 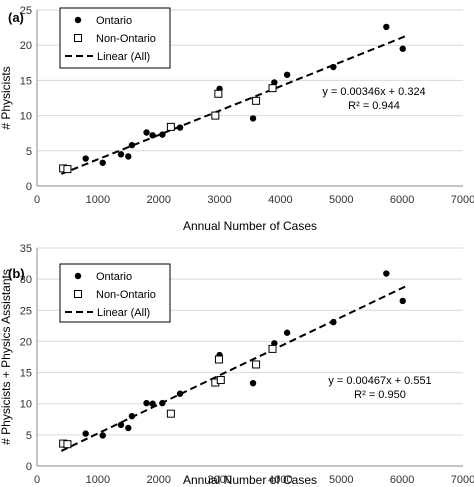 What do you see at coordinates (380, 395) in the screenshot?
I see `regression-annotation: R² = 0.950` at bounding box center [380, 395].